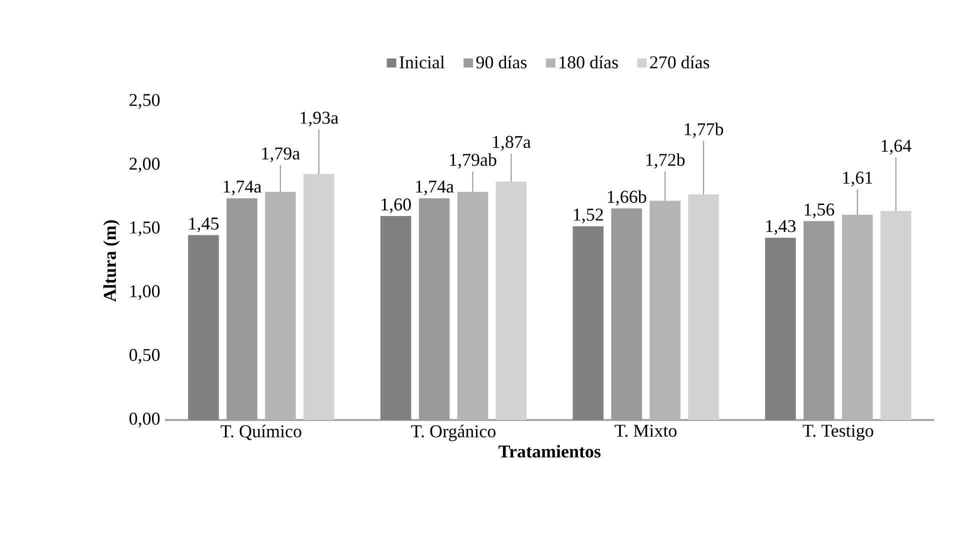 This screenshot has width=954, height=533. Describe the element at coordinates (145, 101) in the screenshot. I see `y-tick-label: 2,50` at that location.